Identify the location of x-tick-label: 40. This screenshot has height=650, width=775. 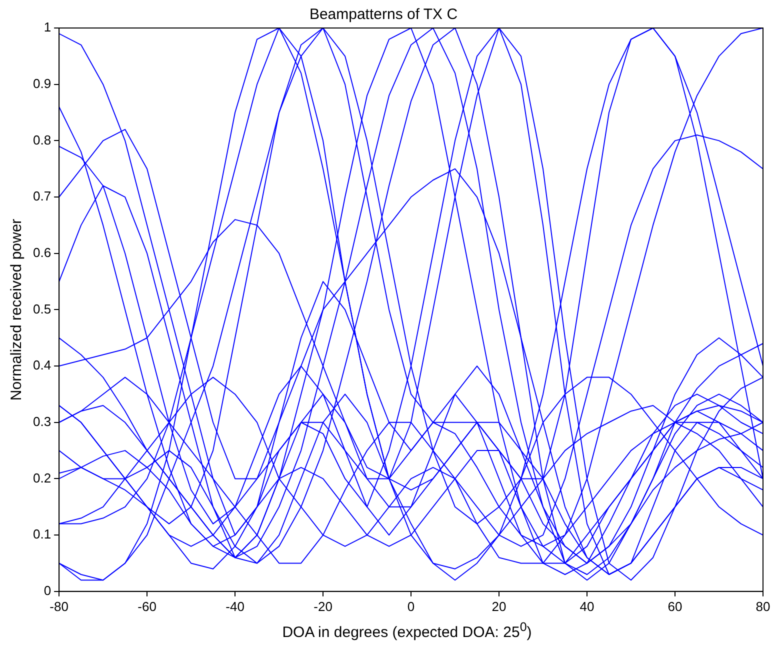
(587, 606).